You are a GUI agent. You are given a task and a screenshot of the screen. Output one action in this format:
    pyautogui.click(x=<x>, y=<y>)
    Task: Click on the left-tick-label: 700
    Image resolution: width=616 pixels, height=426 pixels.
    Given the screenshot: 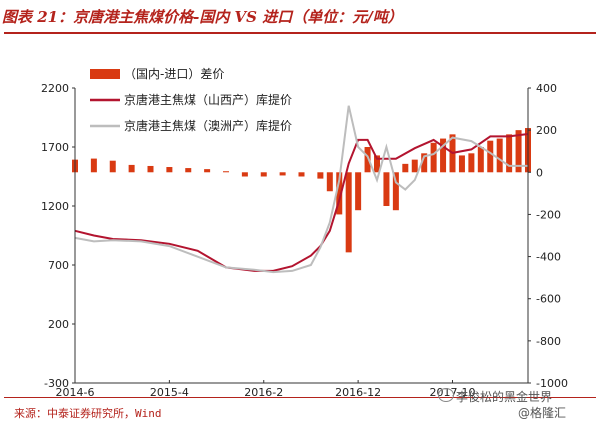 What is the action you would take?
    pyautogui.click(x=58, y=265)
    